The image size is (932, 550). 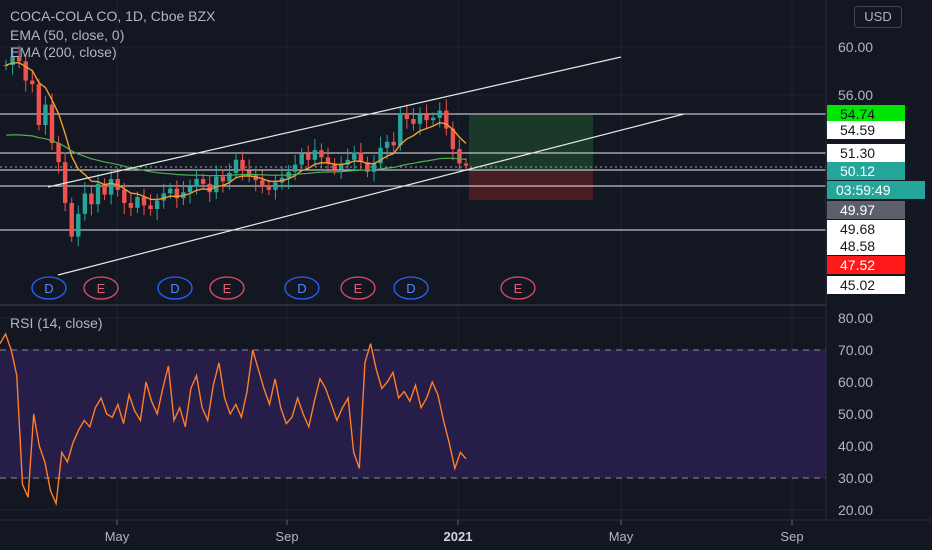 What do you see at coordinates (855, 95) in the screenshot?
I see `price-tick-label: 56.00` at bounding box center [855, 95].